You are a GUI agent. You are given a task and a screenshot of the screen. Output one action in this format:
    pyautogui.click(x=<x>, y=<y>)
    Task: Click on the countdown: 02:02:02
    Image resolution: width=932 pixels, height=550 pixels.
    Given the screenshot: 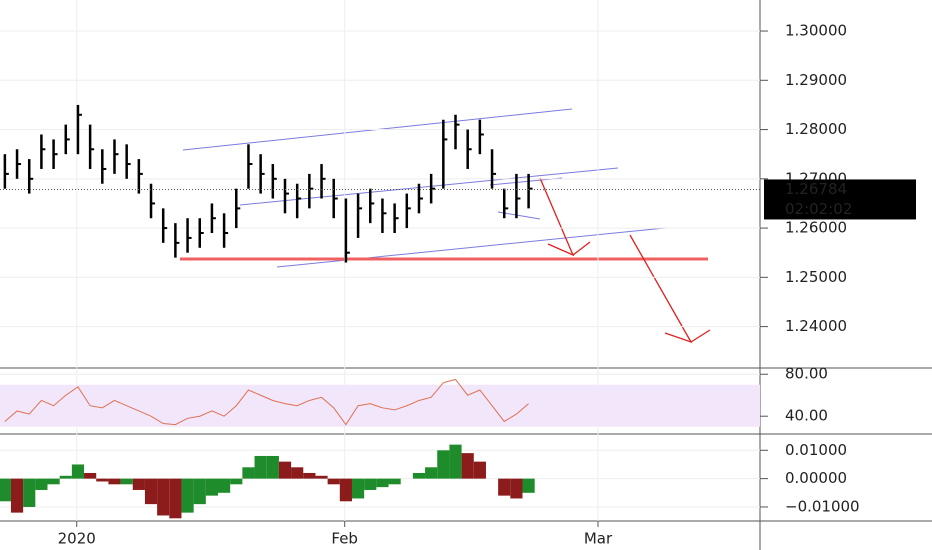 What is the action you would take?
    pyautogui.click(x=818, y=209)
    